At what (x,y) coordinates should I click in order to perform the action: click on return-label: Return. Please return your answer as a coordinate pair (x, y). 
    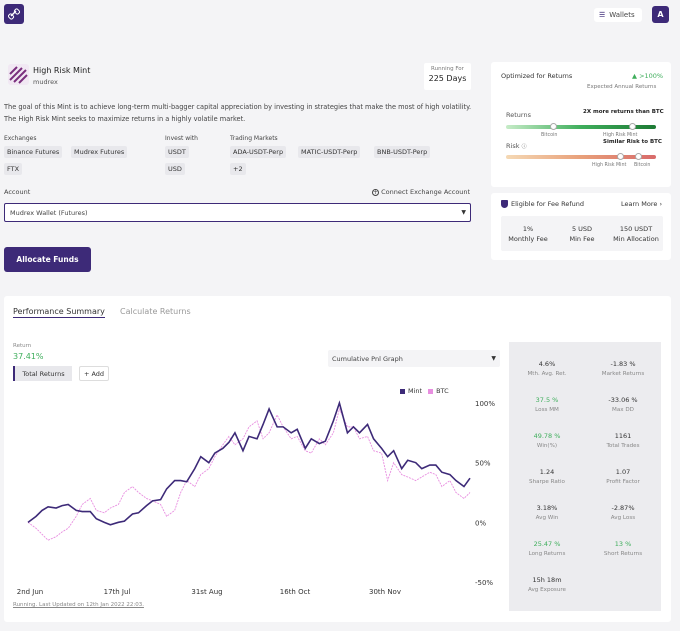
    Looking at the image, I should click on (22, 346).